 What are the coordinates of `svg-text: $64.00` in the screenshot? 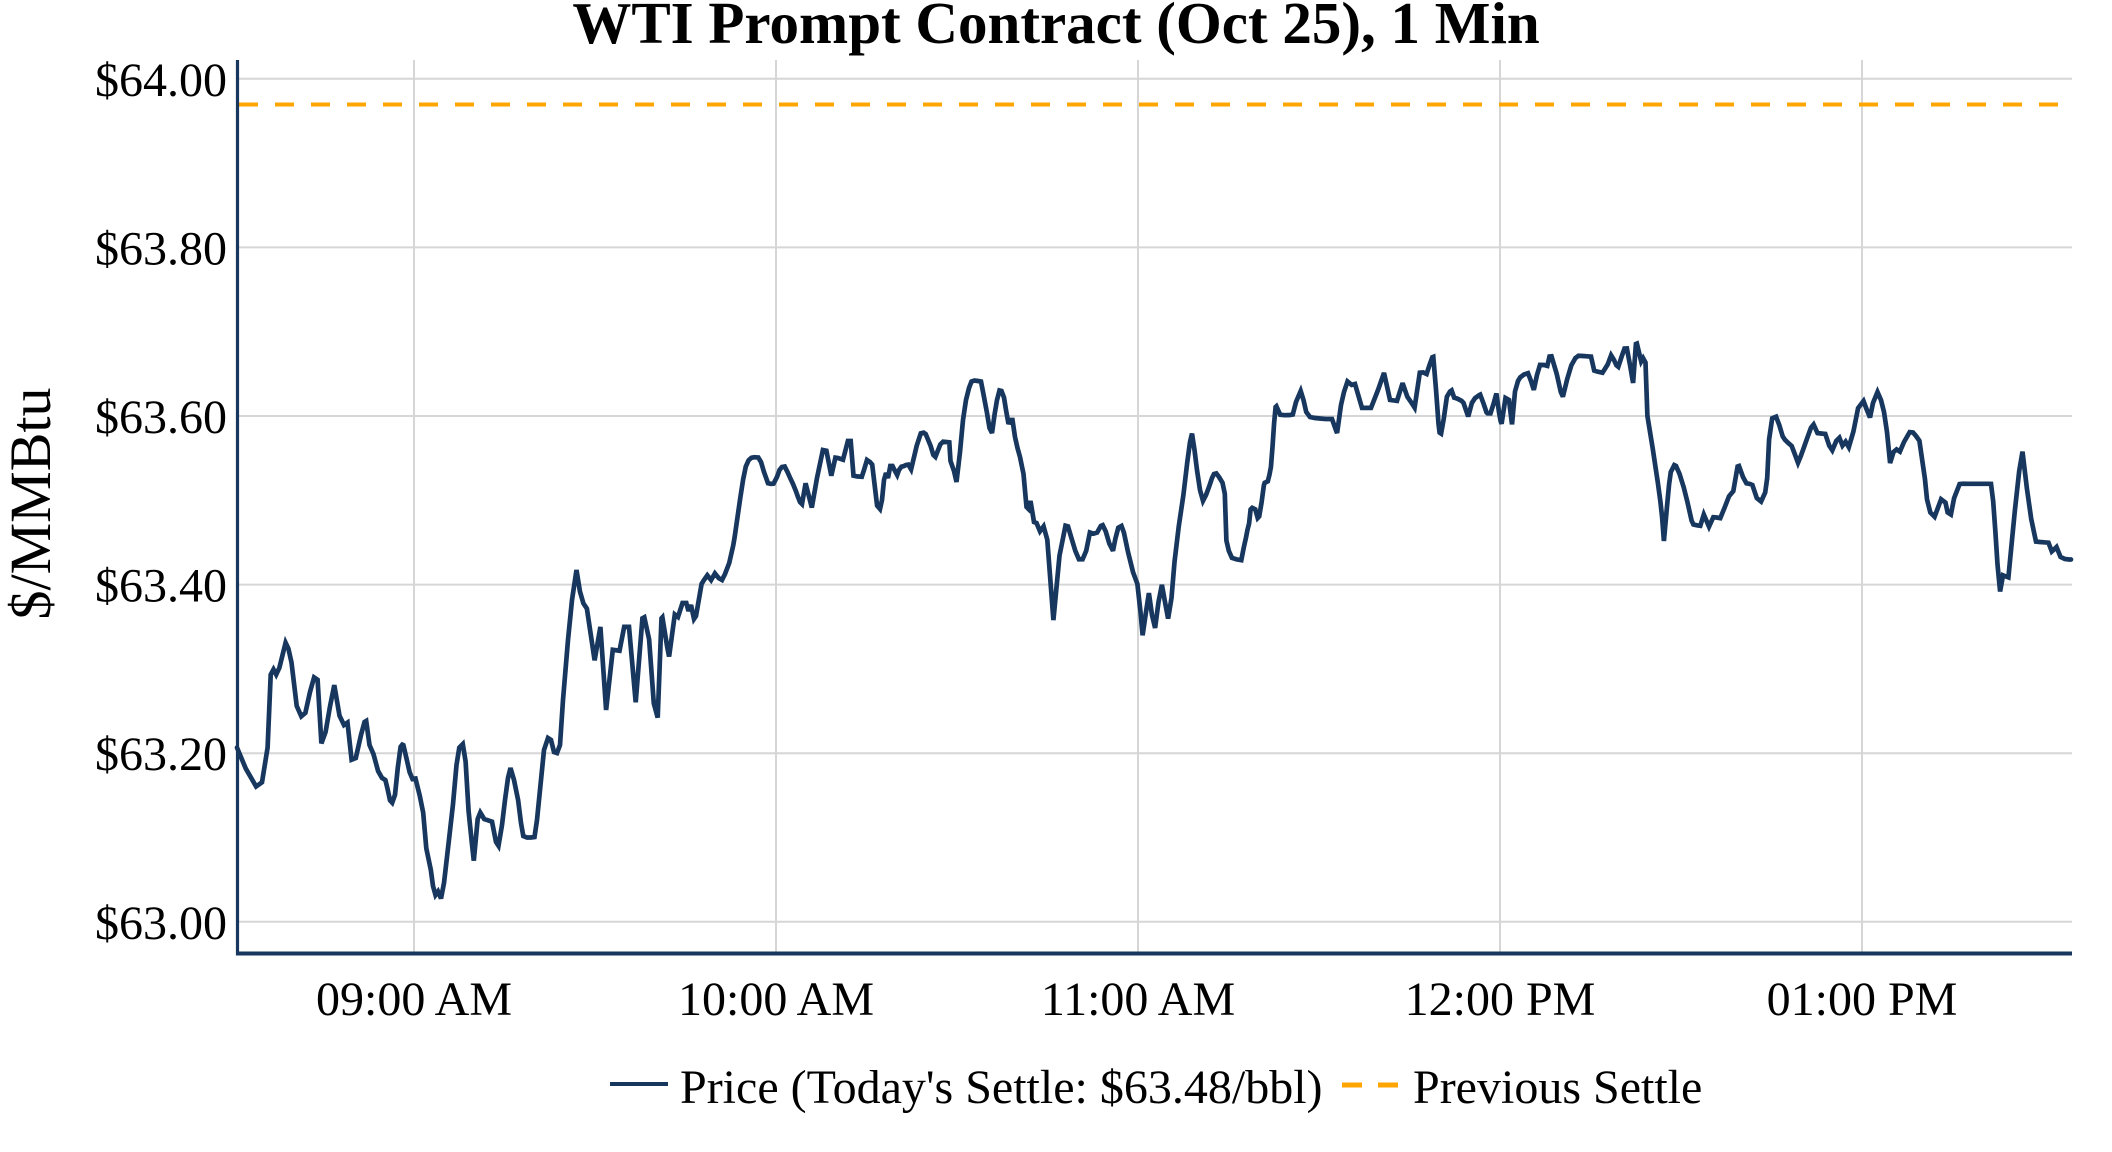 It's located at (161, 80).